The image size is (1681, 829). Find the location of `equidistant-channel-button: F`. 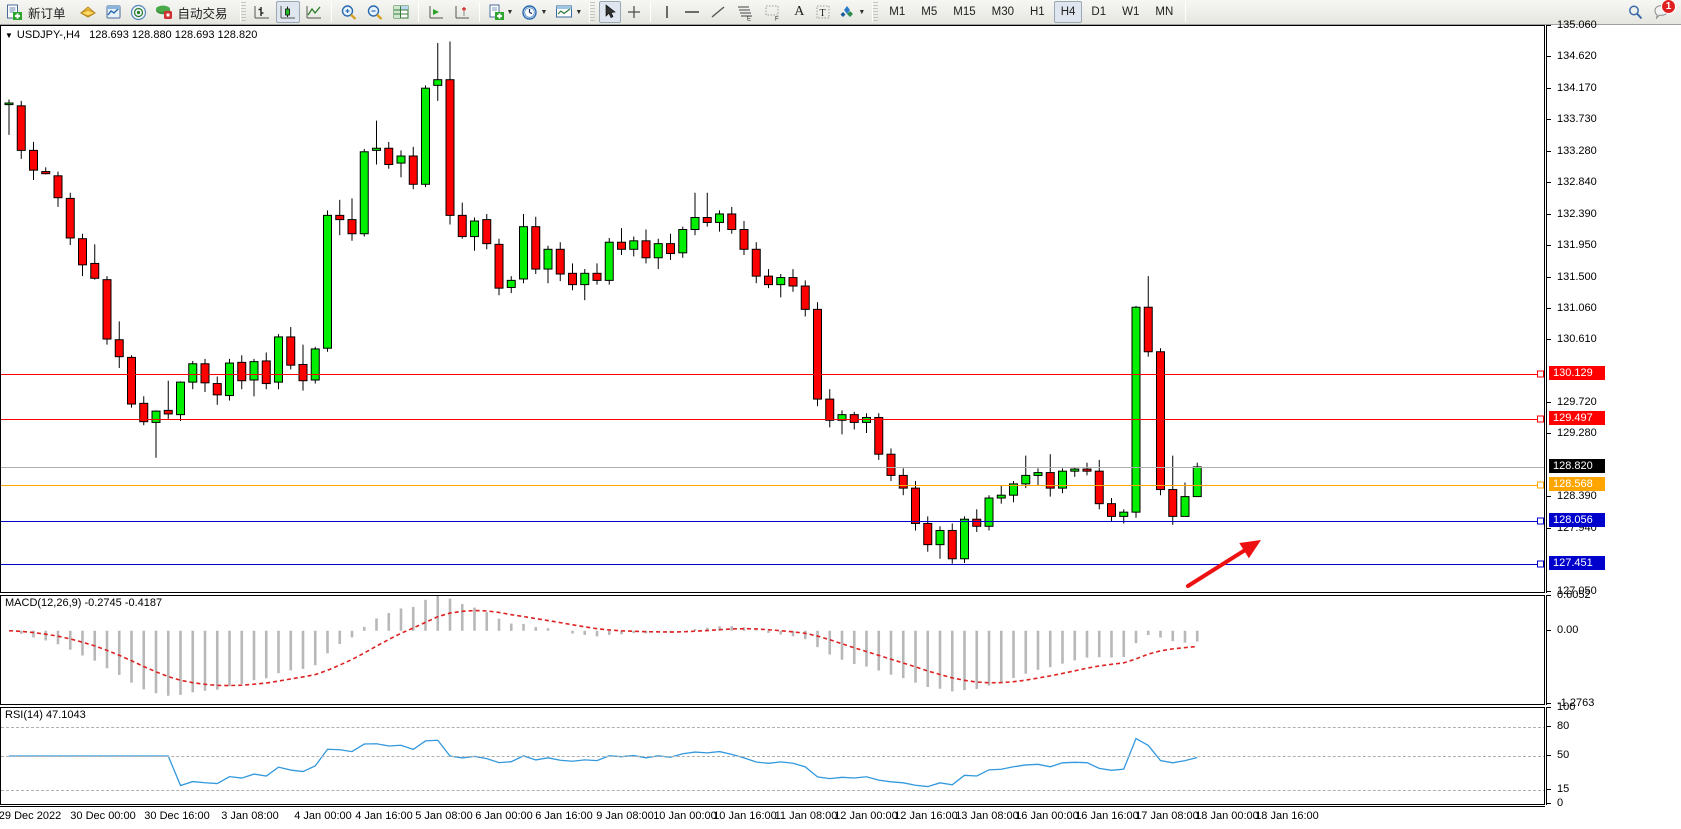

equidistant-channel-button: F is located at coordinates (773, 12).